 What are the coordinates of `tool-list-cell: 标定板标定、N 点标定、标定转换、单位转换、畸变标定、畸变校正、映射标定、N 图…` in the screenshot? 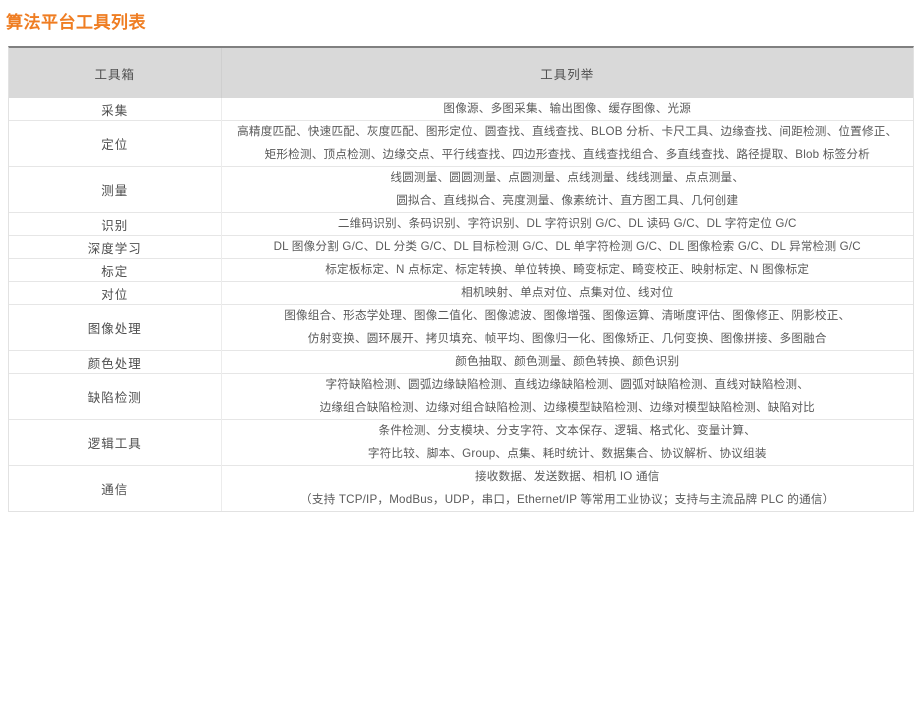 It's located at (567, 270).